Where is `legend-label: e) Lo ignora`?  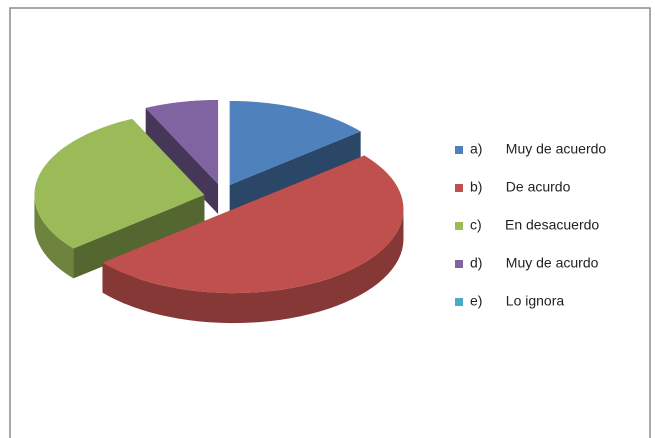
legend-label: e) Lo ignora is located at coordinates (517, 301).